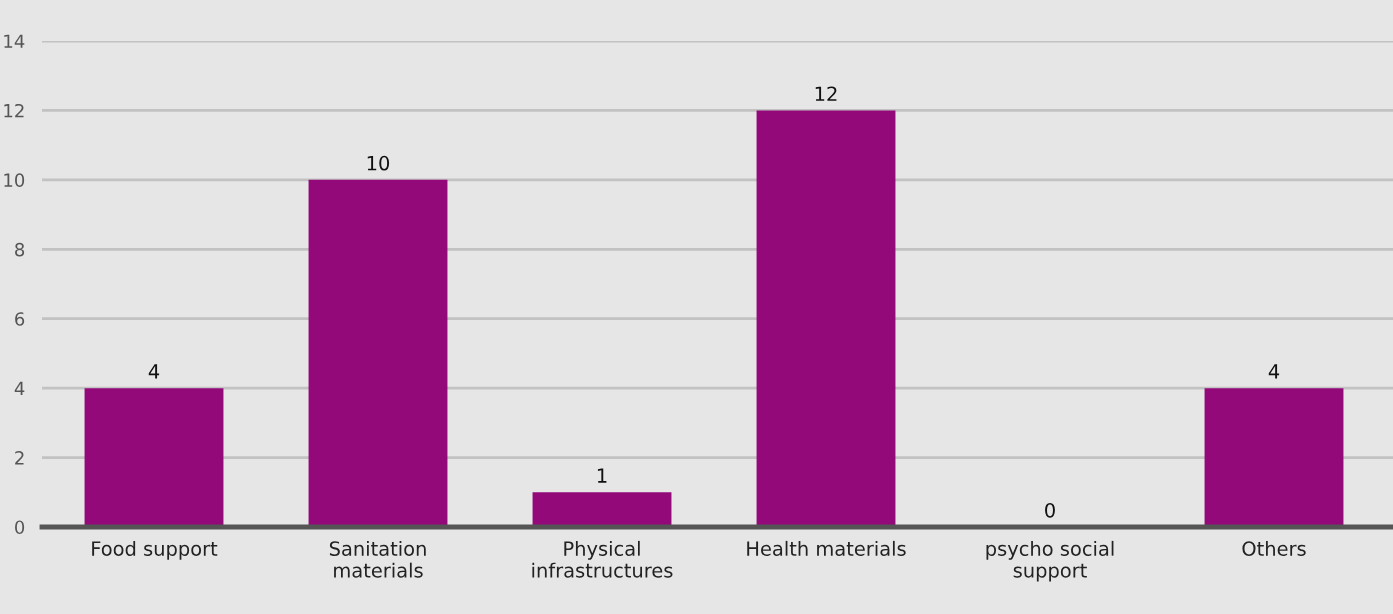 Image resolution: width=1393 pixels, height=614 pixels. I want to click on y-tick-label: 2, so click(19, 458).